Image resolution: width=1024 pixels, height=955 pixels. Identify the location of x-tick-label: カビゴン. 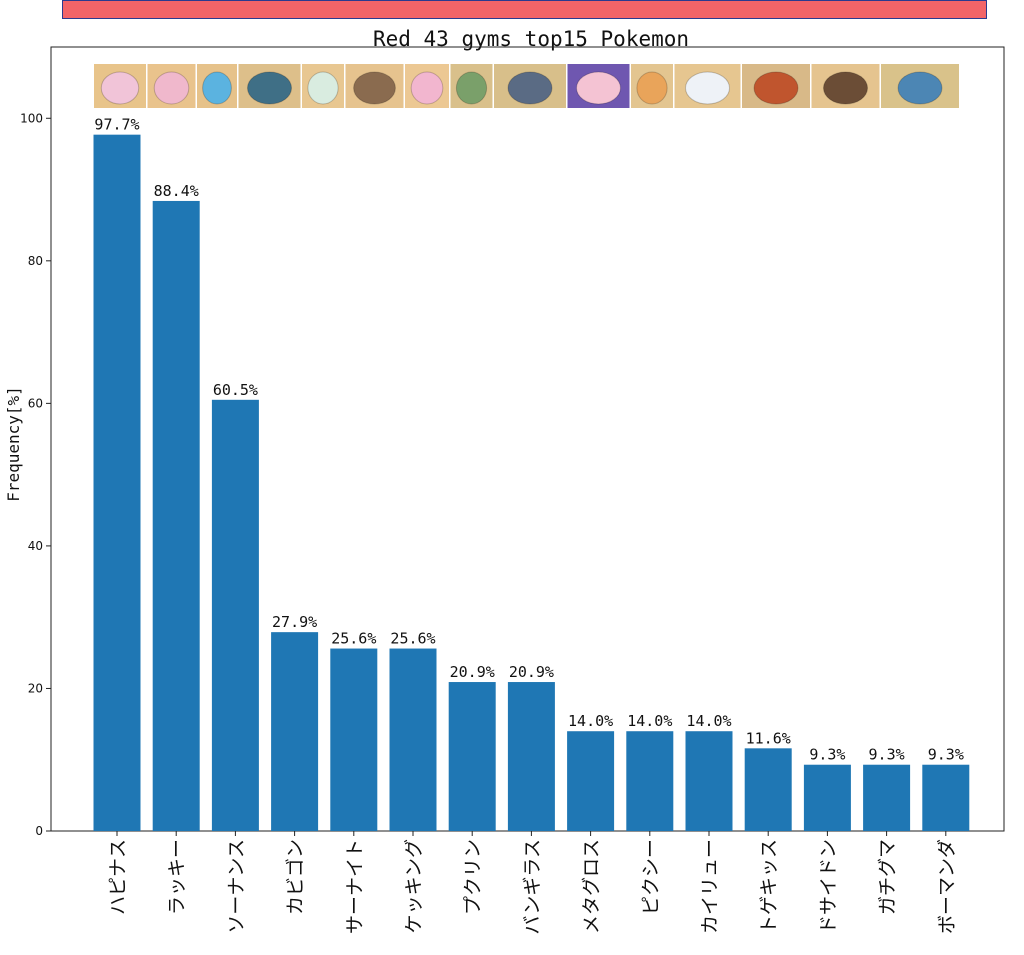
(296, 877).